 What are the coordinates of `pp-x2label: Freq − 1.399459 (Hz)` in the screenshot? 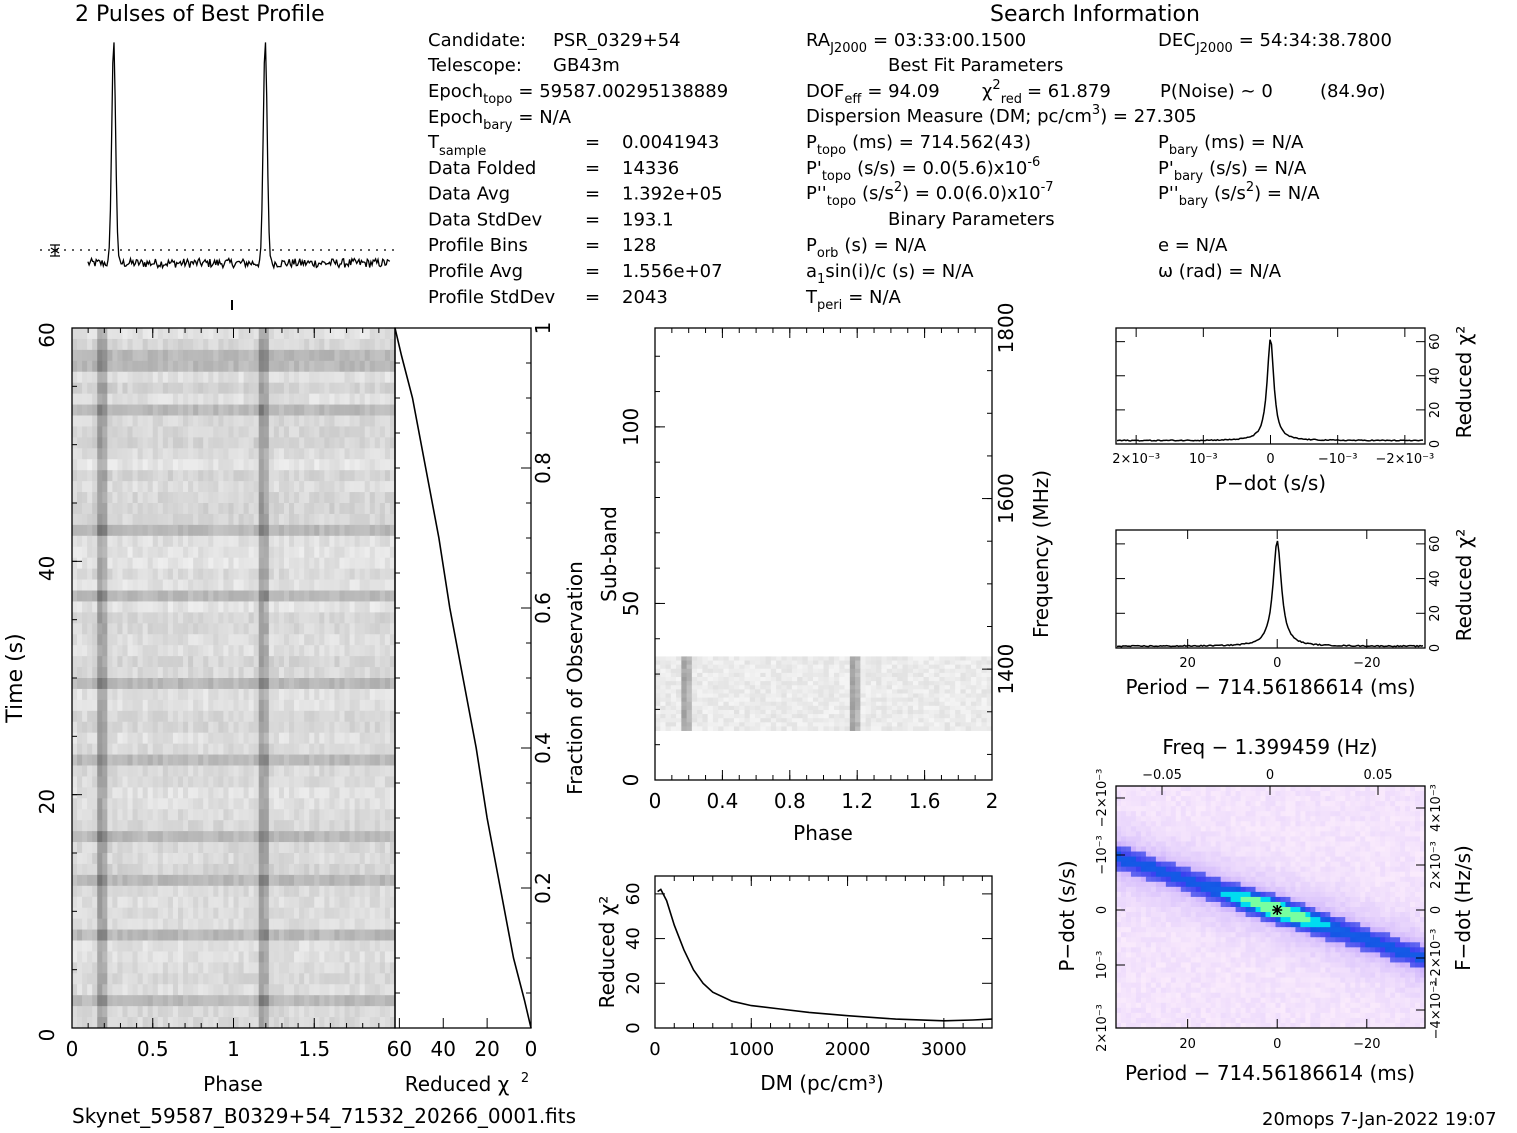 It's located at (1269, 747).